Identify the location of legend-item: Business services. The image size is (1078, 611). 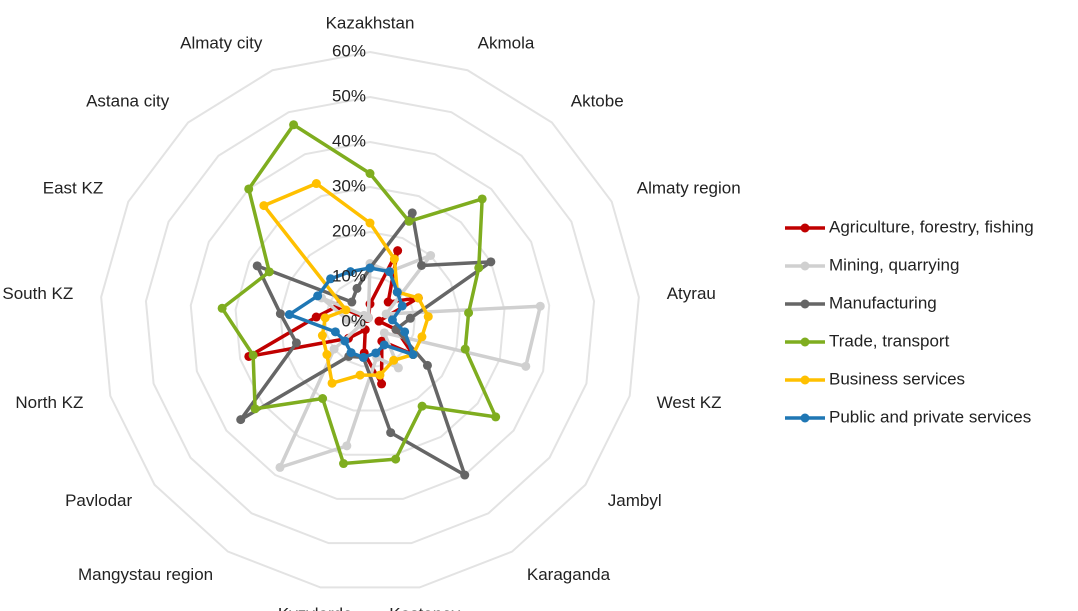
(875, 378).